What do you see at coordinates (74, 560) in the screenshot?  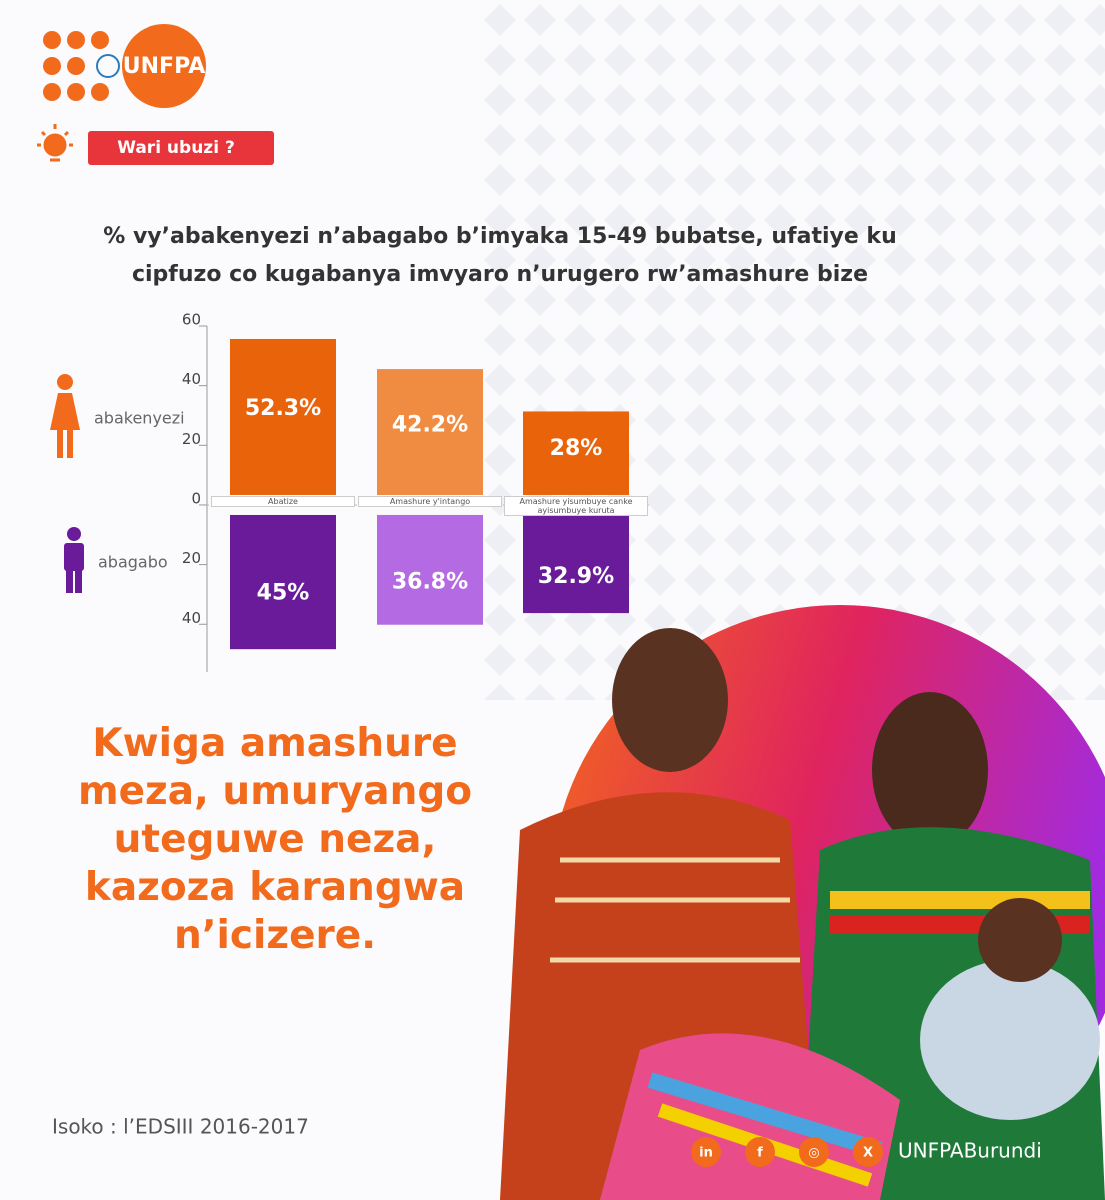 I see `man-icon` at bounding box center [74, 560].